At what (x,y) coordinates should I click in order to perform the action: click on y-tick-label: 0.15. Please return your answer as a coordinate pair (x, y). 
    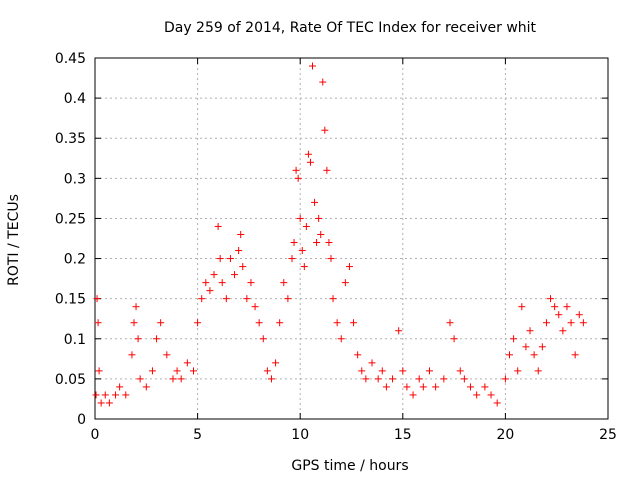
    Looking at the image, I should click on (70, 300).